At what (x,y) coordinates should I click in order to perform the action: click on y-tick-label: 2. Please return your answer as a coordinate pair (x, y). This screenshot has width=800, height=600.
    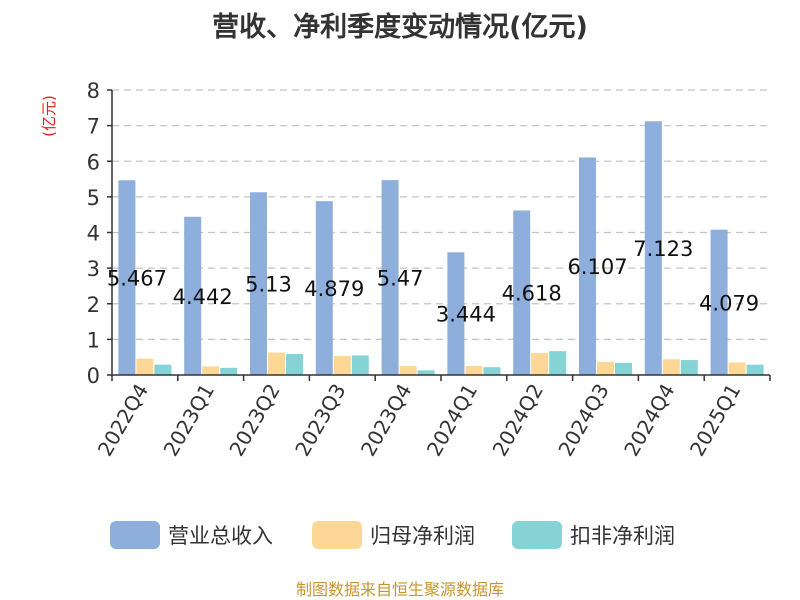
    Looking at the image, I should click on (93, 305).